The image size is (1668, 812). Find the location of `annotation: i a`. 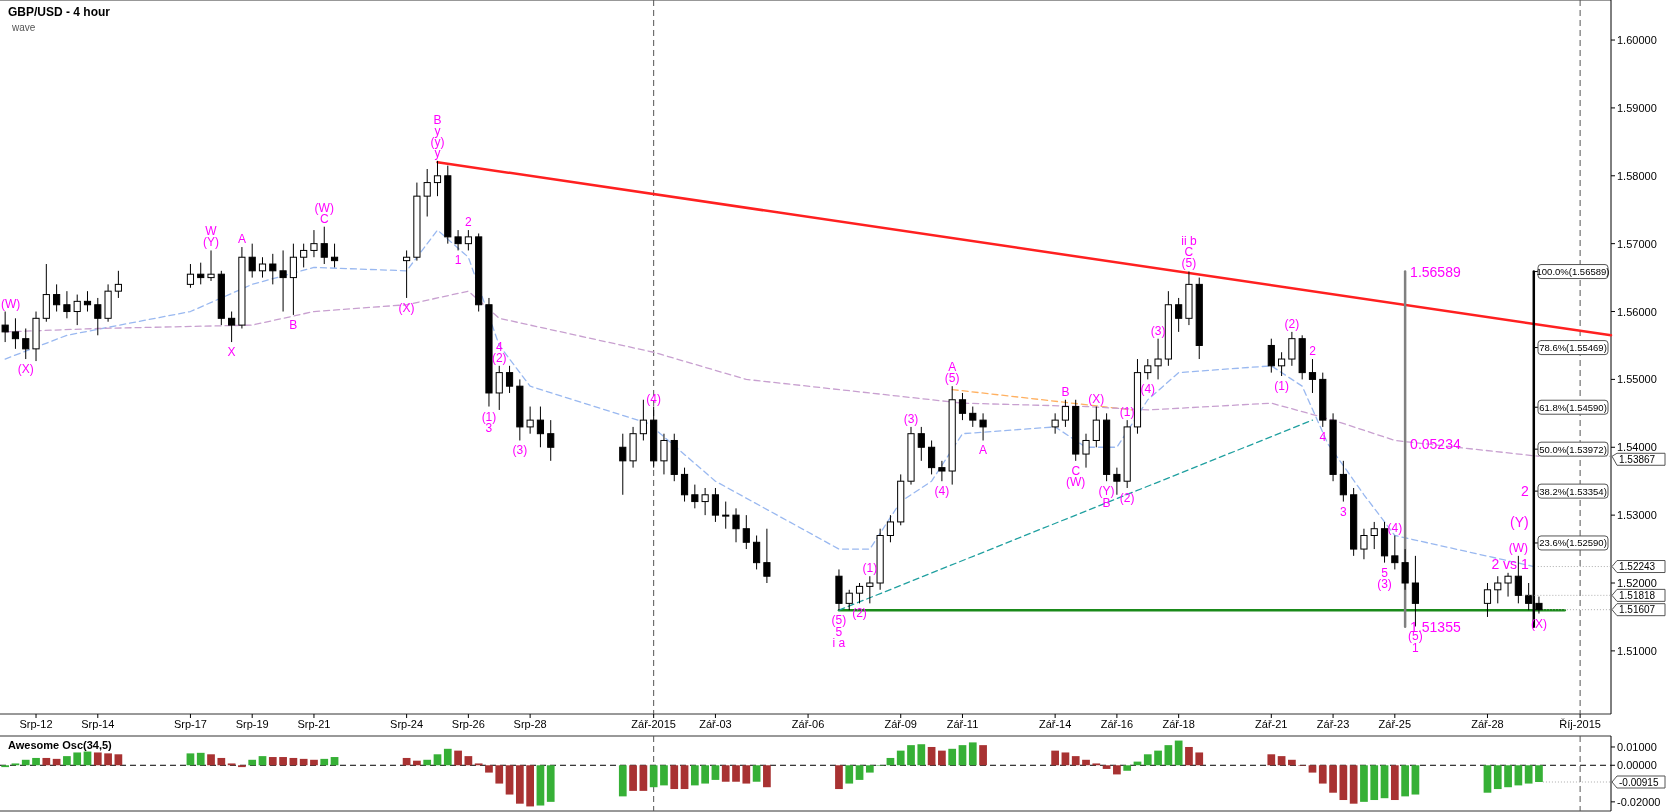

annotation: i a is located at coordinates (839, 643).